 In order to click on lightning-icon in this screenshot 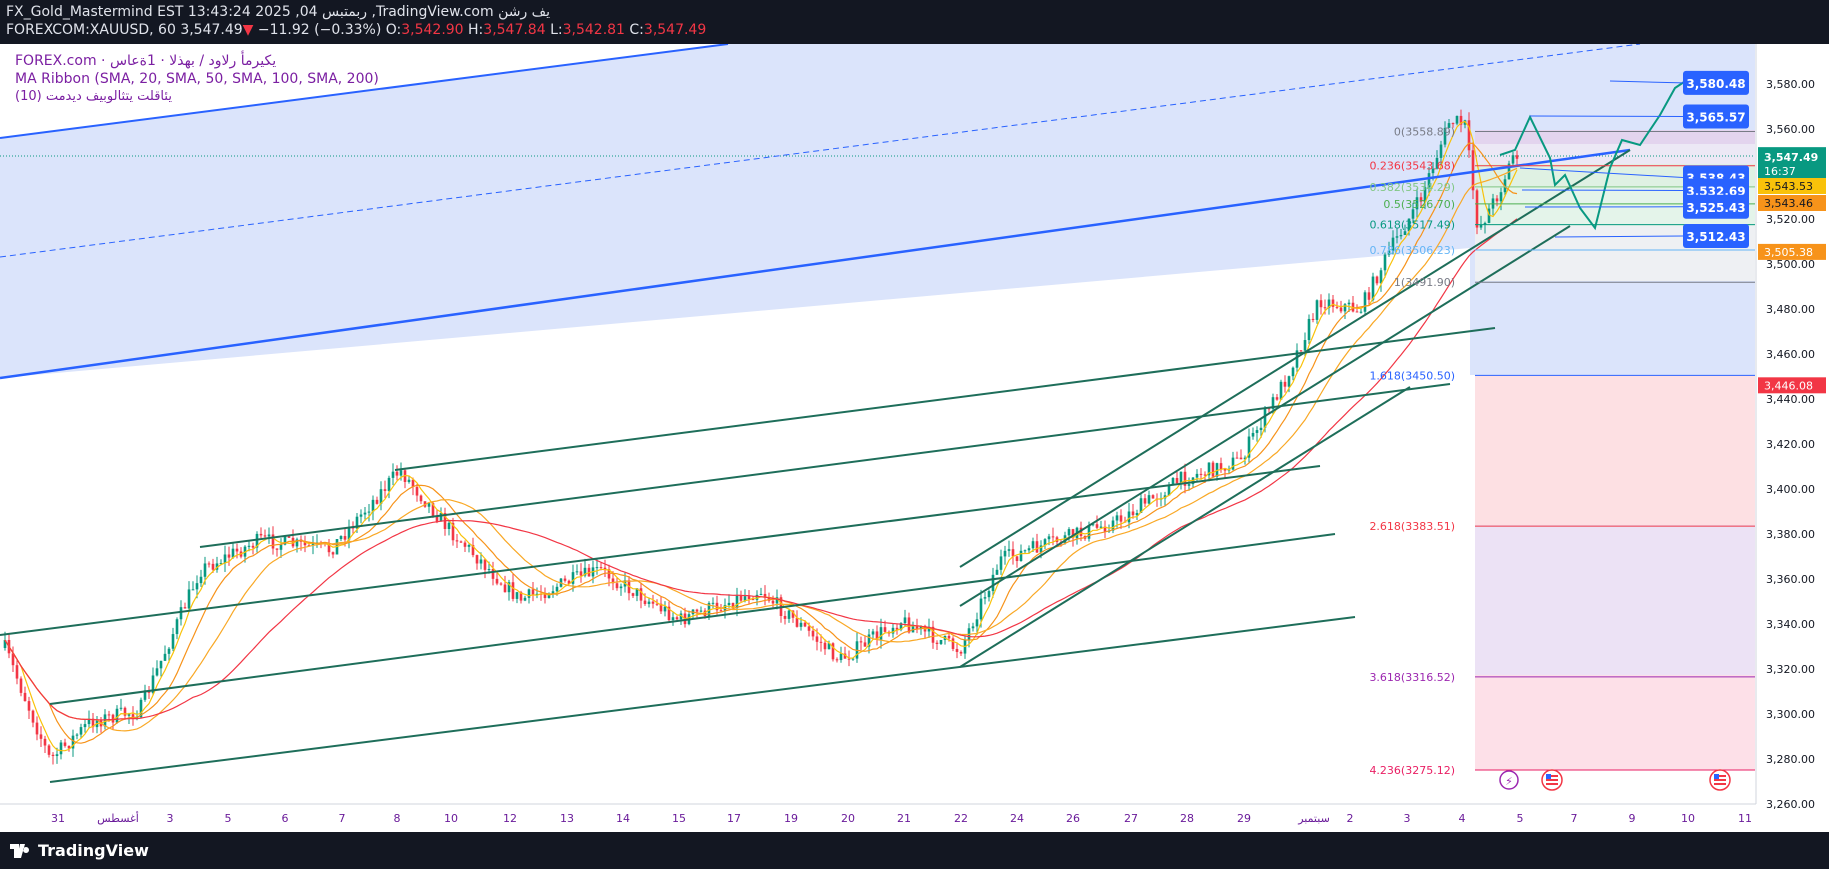, I will do `click(1509, 780)`.